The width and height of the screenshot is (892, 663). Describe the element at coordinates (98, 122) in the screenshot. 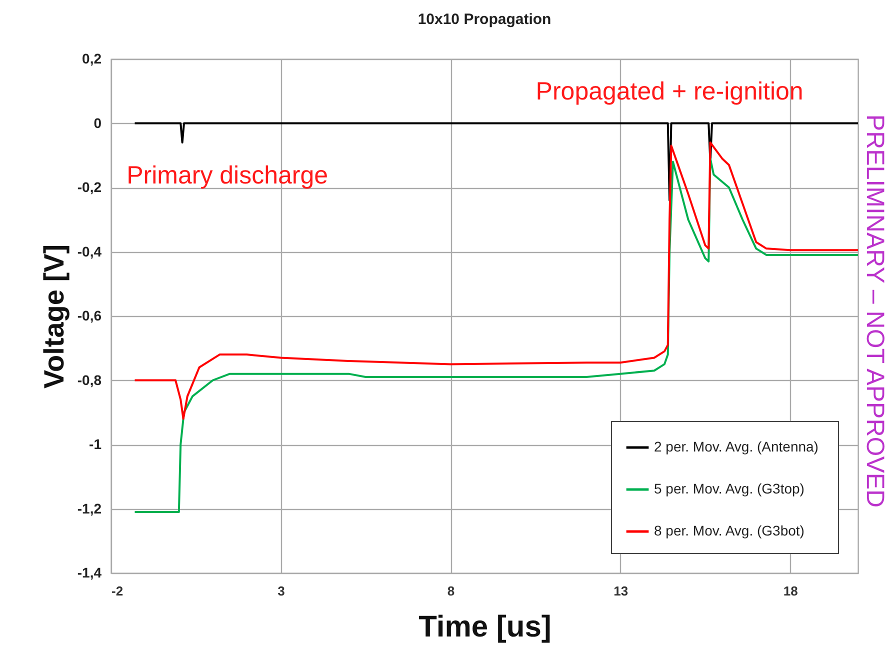

I see `y-tick-label: 0` at that location.